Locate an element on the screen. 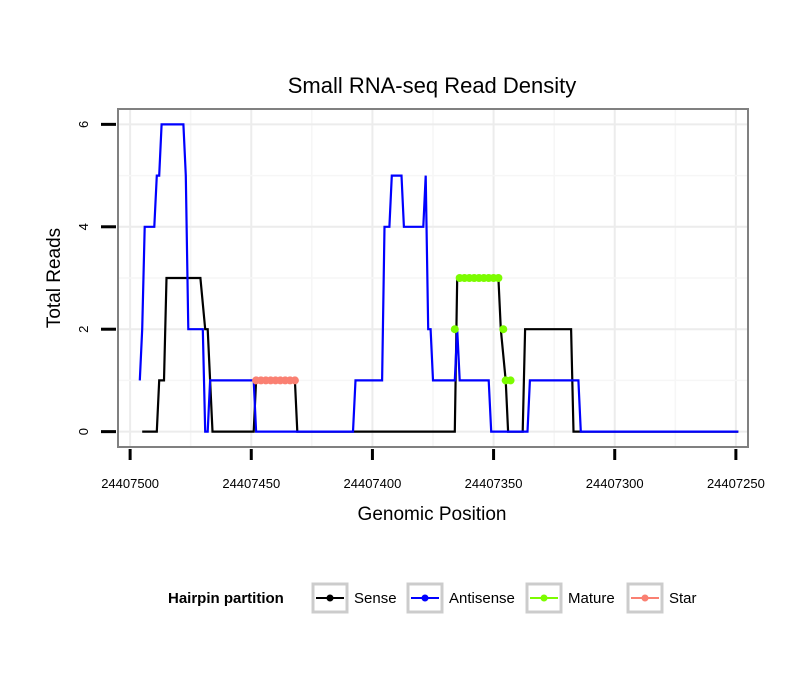 The height and width of the screenshot is (690, 810). y-tick-label: 6 is located at coordinates (83, 124).